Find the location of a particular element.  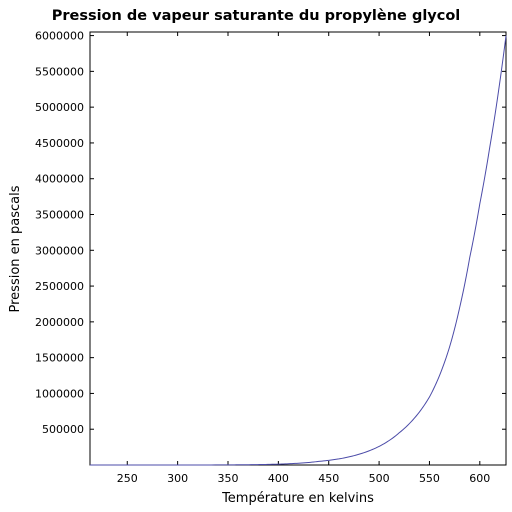

x-tick-label: 400 is located at coordinates (278, 478).